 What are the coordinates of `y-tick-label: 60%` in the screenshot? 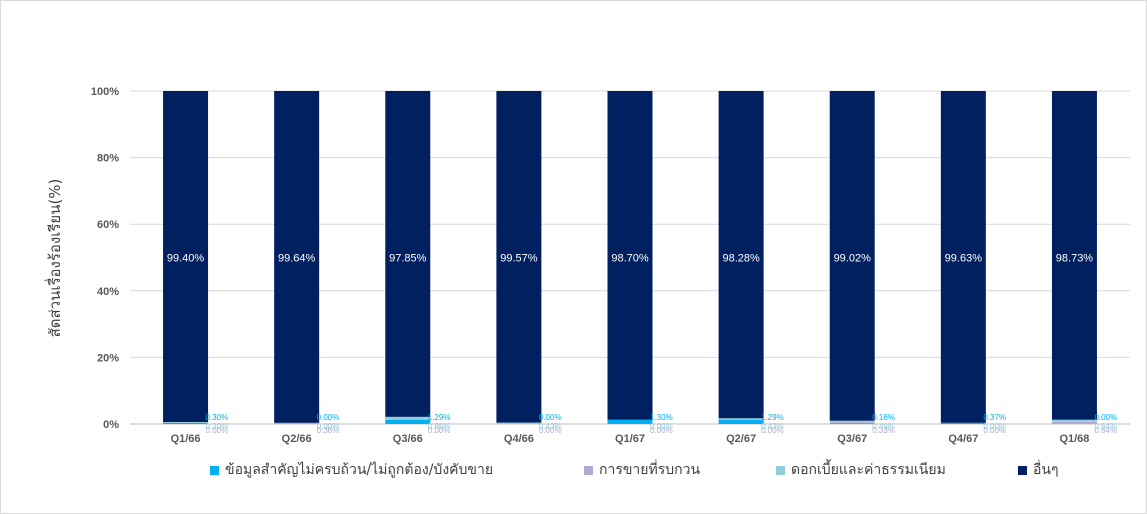 It's located at (108, 225).